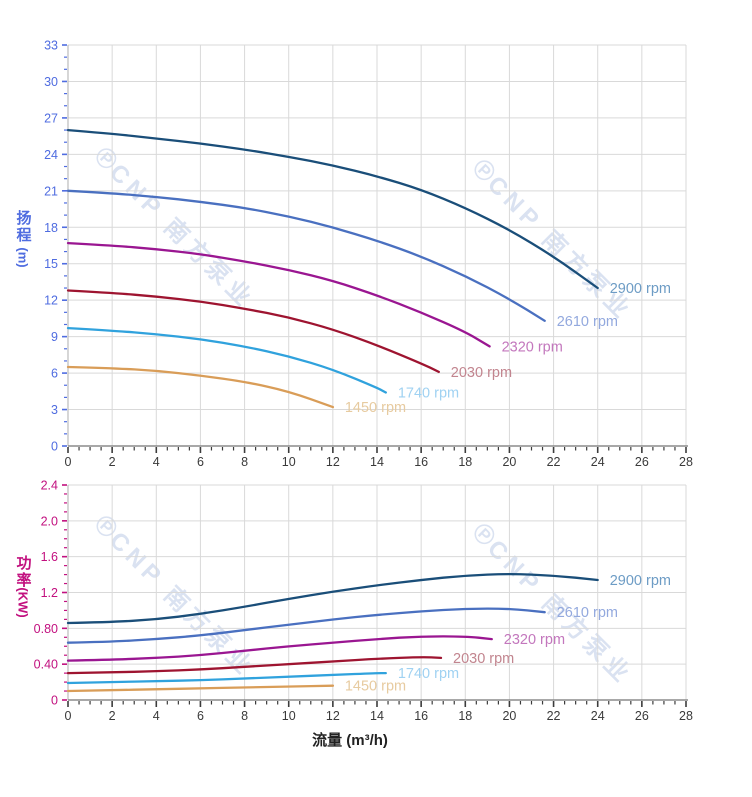  I want to click on power-axis-title-text: 功率, so click(23, 572).